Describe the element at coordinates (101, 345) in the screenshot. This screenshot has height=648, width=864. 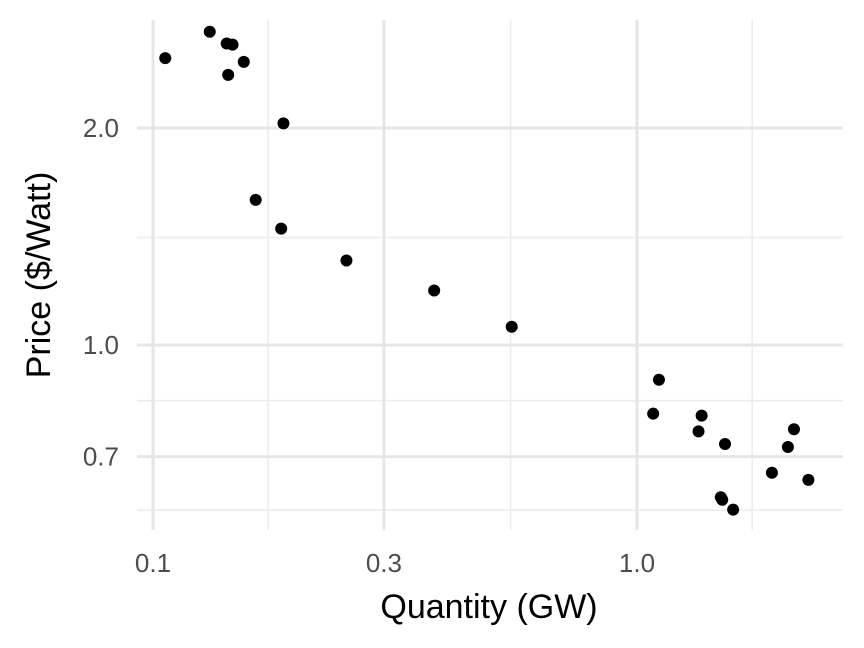
I see `y-tick-label: 1.0` at that location.